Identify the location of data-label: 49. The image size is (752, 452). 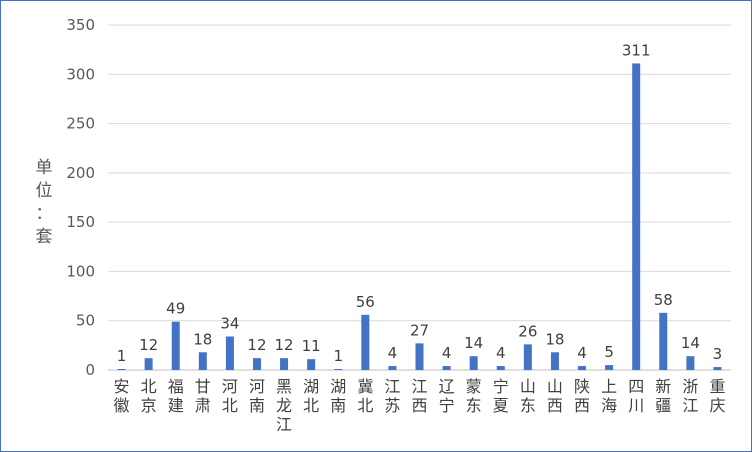
(175, 309).